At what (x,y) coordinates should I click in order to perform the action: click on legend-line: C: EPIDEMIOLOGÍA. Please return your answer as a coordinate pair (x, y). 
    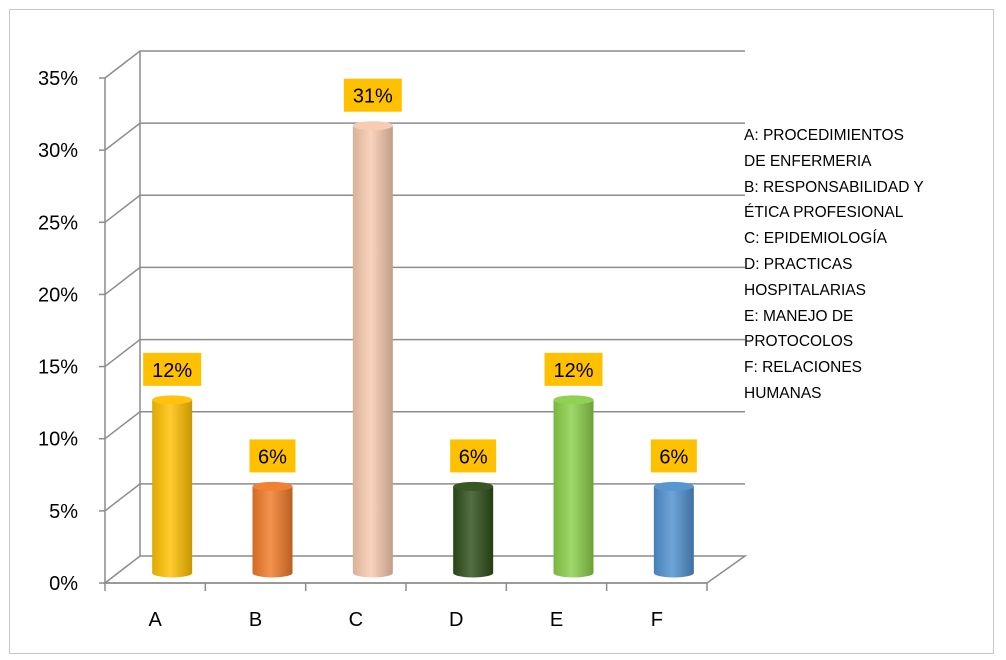
    Looking at the image, I should click on (815, 239).